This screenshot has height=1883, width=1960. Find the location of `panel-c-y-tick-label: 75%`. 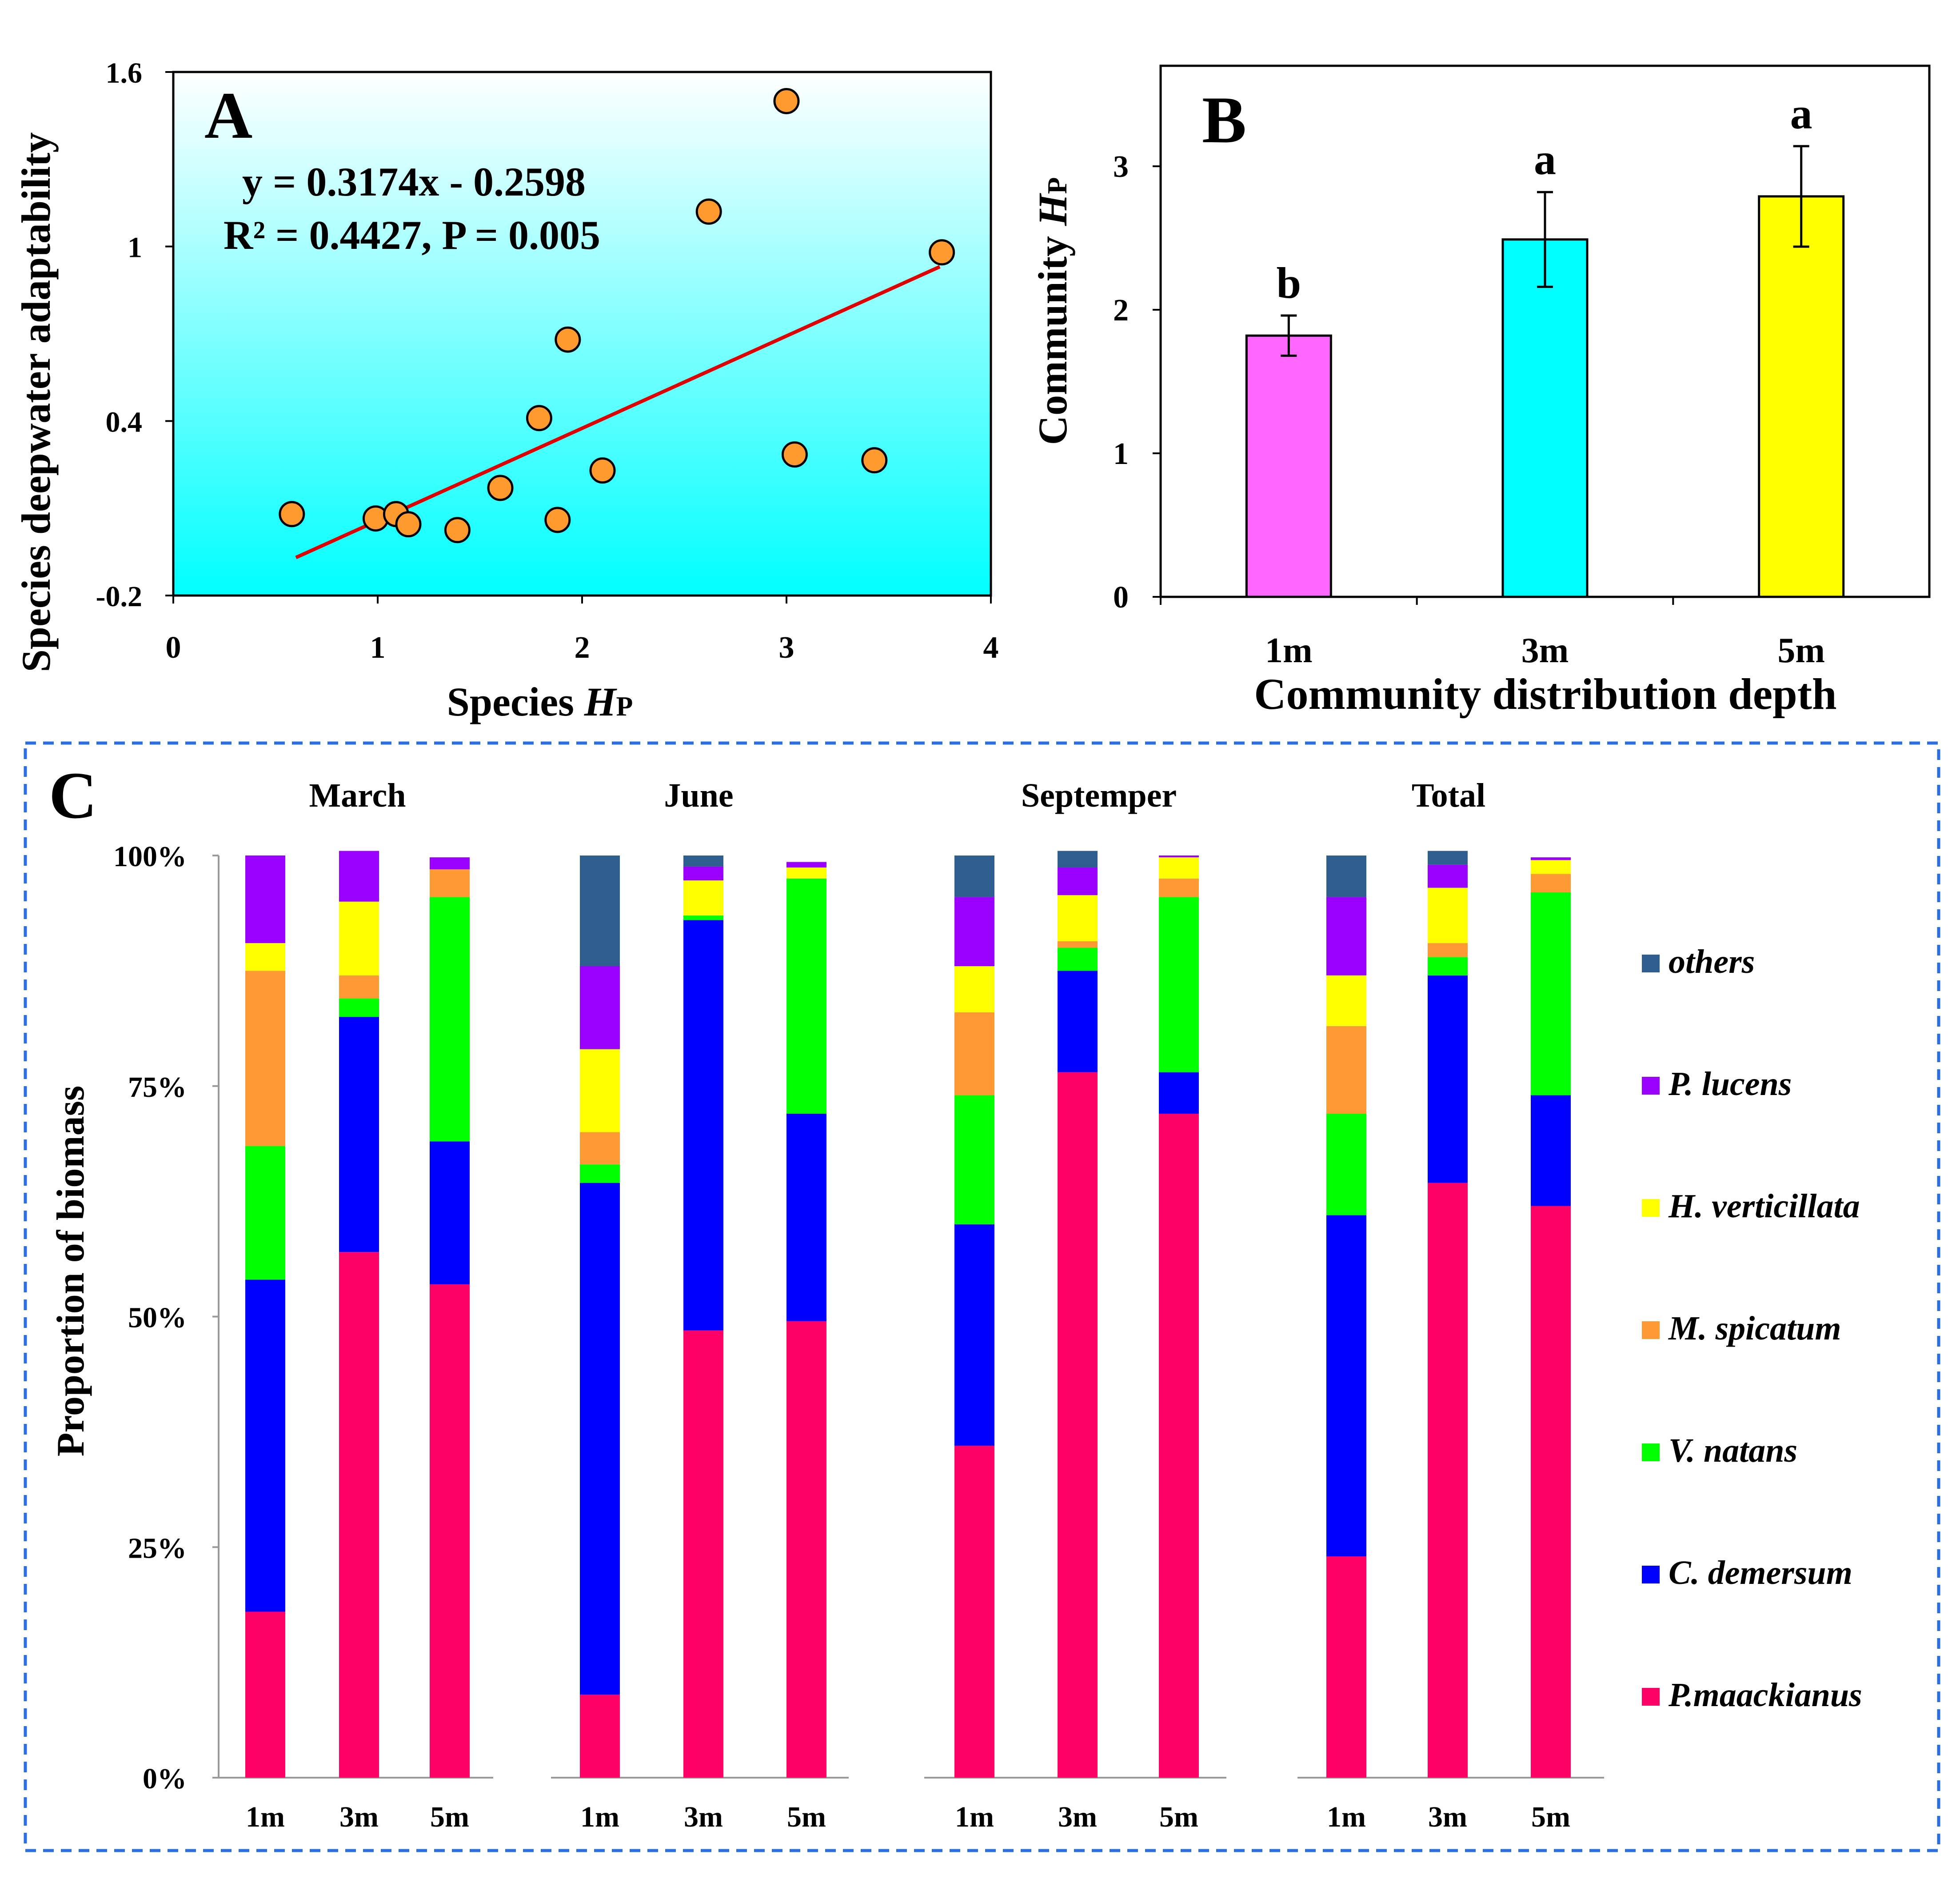

panel-c-y-tick-label: 75% is located at coordinates (158, 1087).